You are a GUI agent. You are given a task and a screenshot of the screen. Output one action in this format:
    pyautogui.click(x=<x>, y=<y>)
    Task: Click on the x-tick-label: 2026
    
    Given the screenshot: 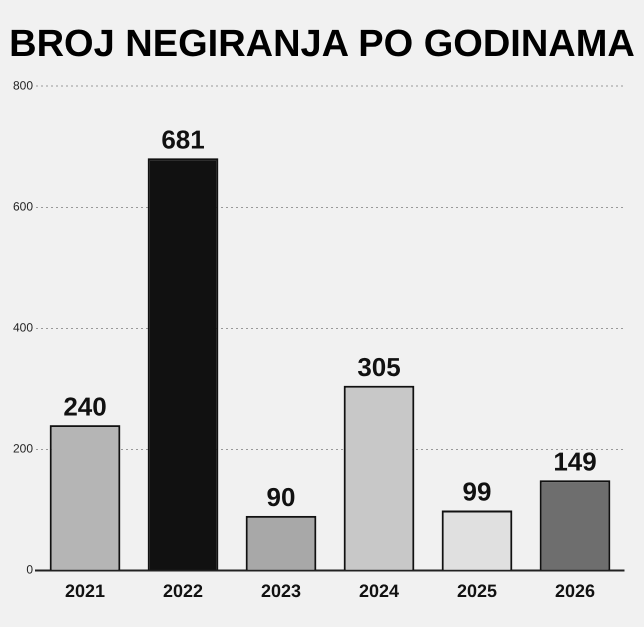 What is the action you would take?
    pyautogui.click(x=575, y=591)
    